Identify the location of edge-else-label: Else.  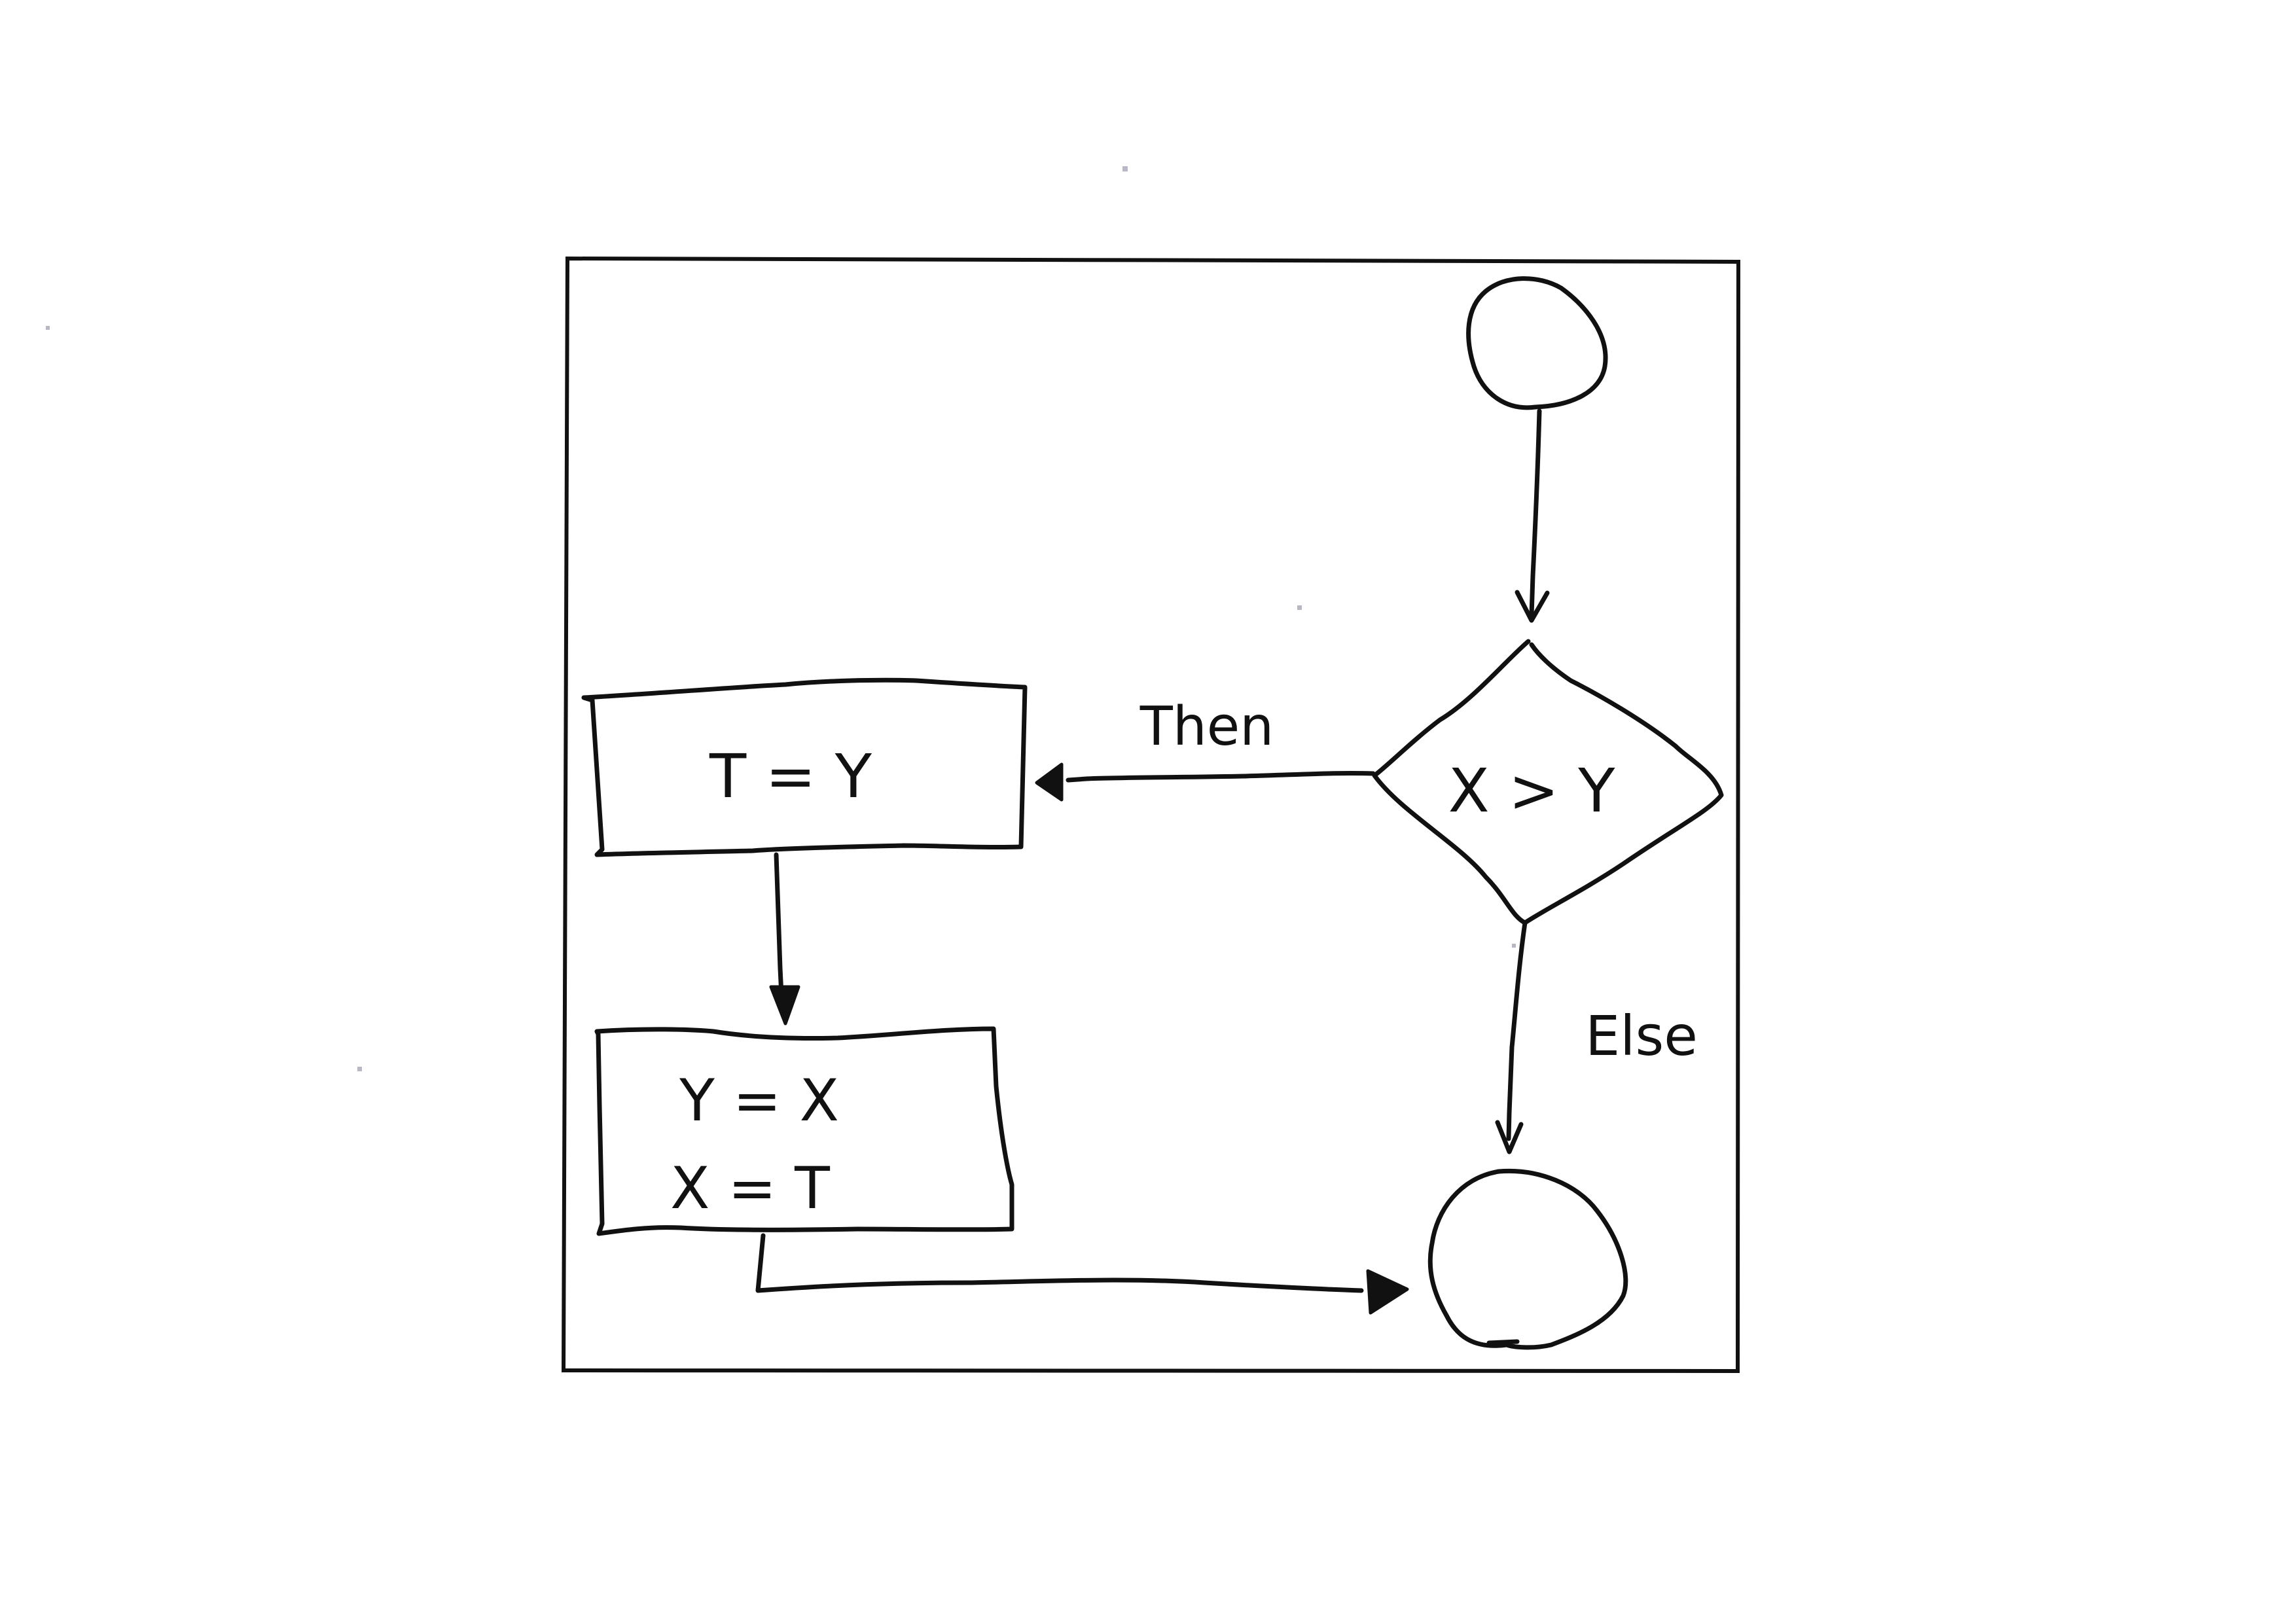
(1641, 1036).